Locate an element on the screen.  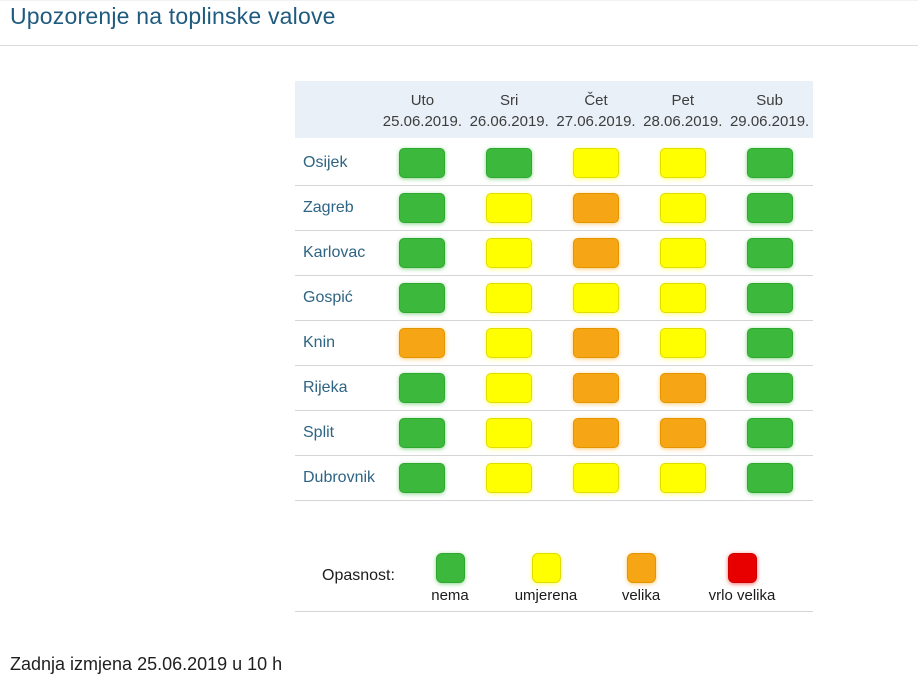
legend-item-velika: velika is located at coordinates (641, 578).